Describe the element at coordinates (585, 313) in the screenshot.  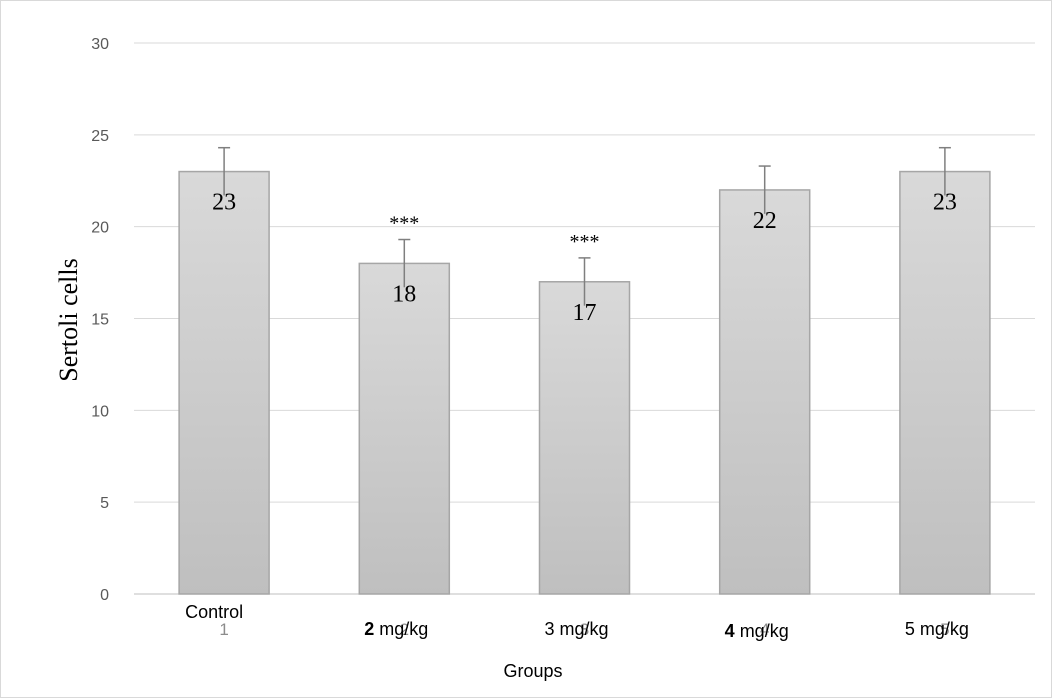
I see `data-label: 17` at that location.